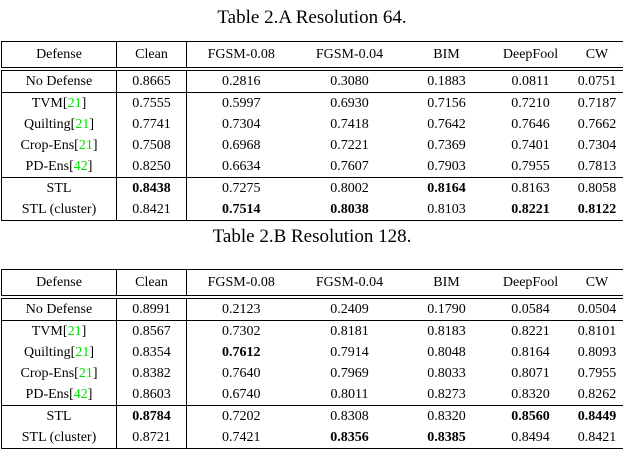  I want to click on value-cell: 0.8262, so click(597, 395).